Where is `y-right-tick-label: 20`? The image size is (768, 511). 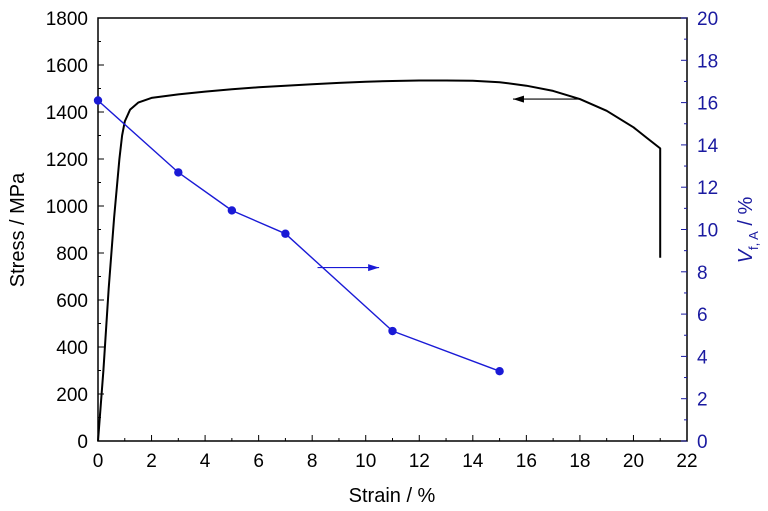
y-right-tick-label: 20 is located at coordinates (707, 19).